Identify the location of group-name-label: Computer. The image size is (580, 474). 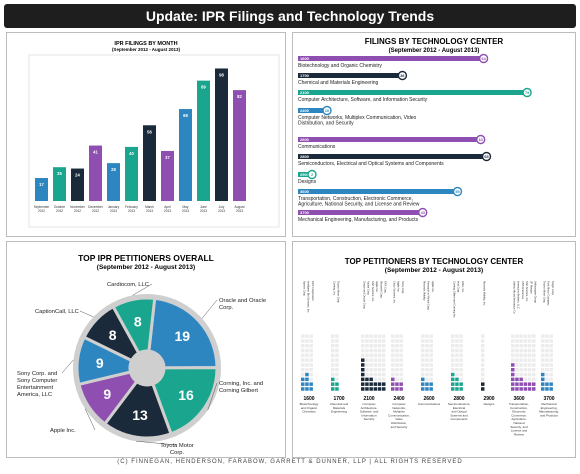
(368, 404).